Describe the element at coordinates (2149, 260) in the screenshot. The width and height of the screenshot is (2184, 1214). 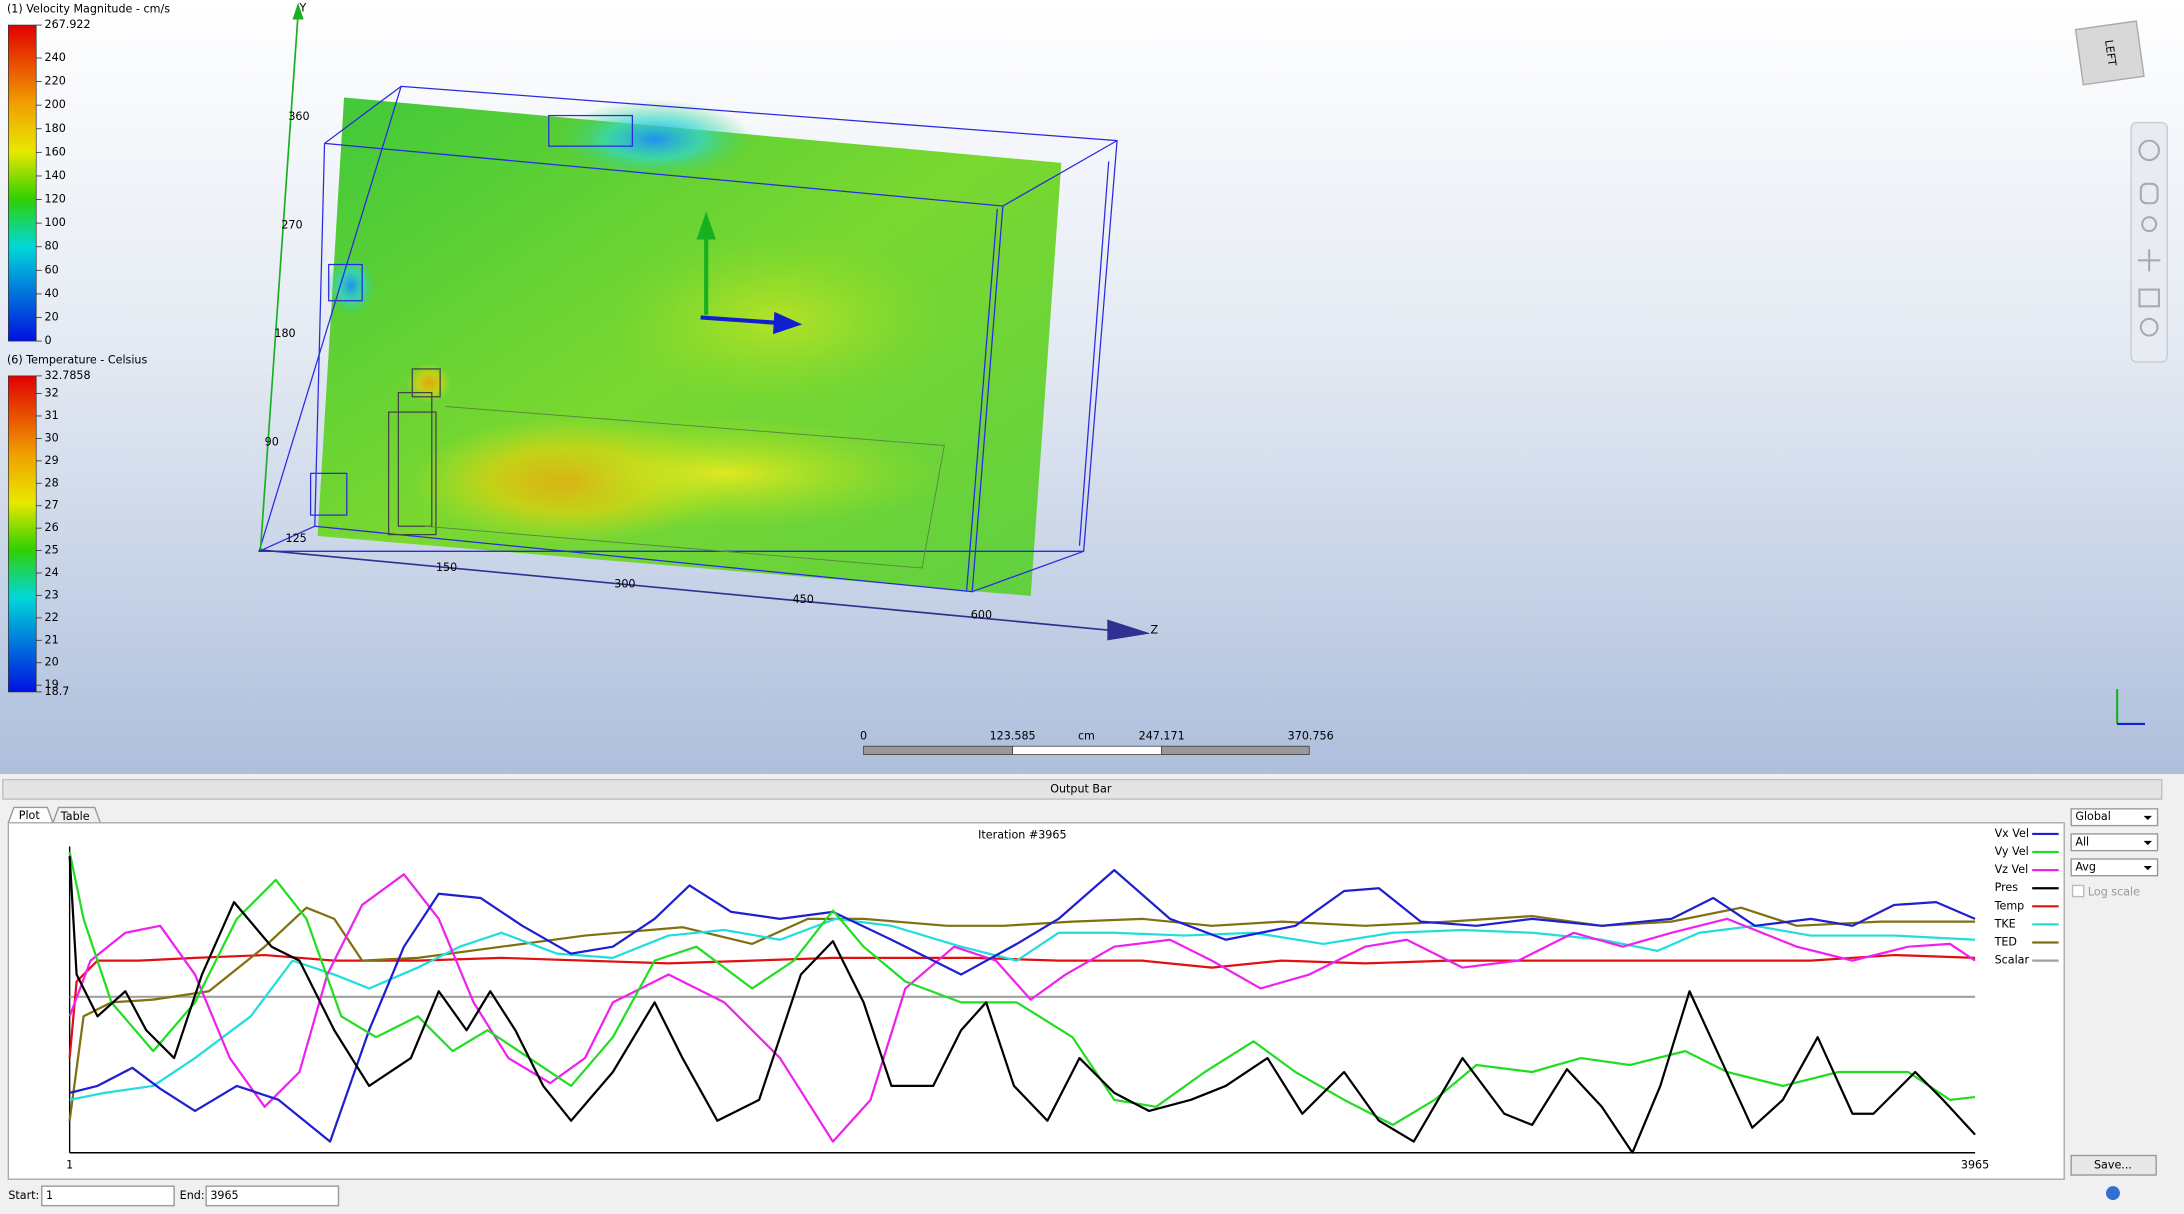
I see `walk-button` at that location.